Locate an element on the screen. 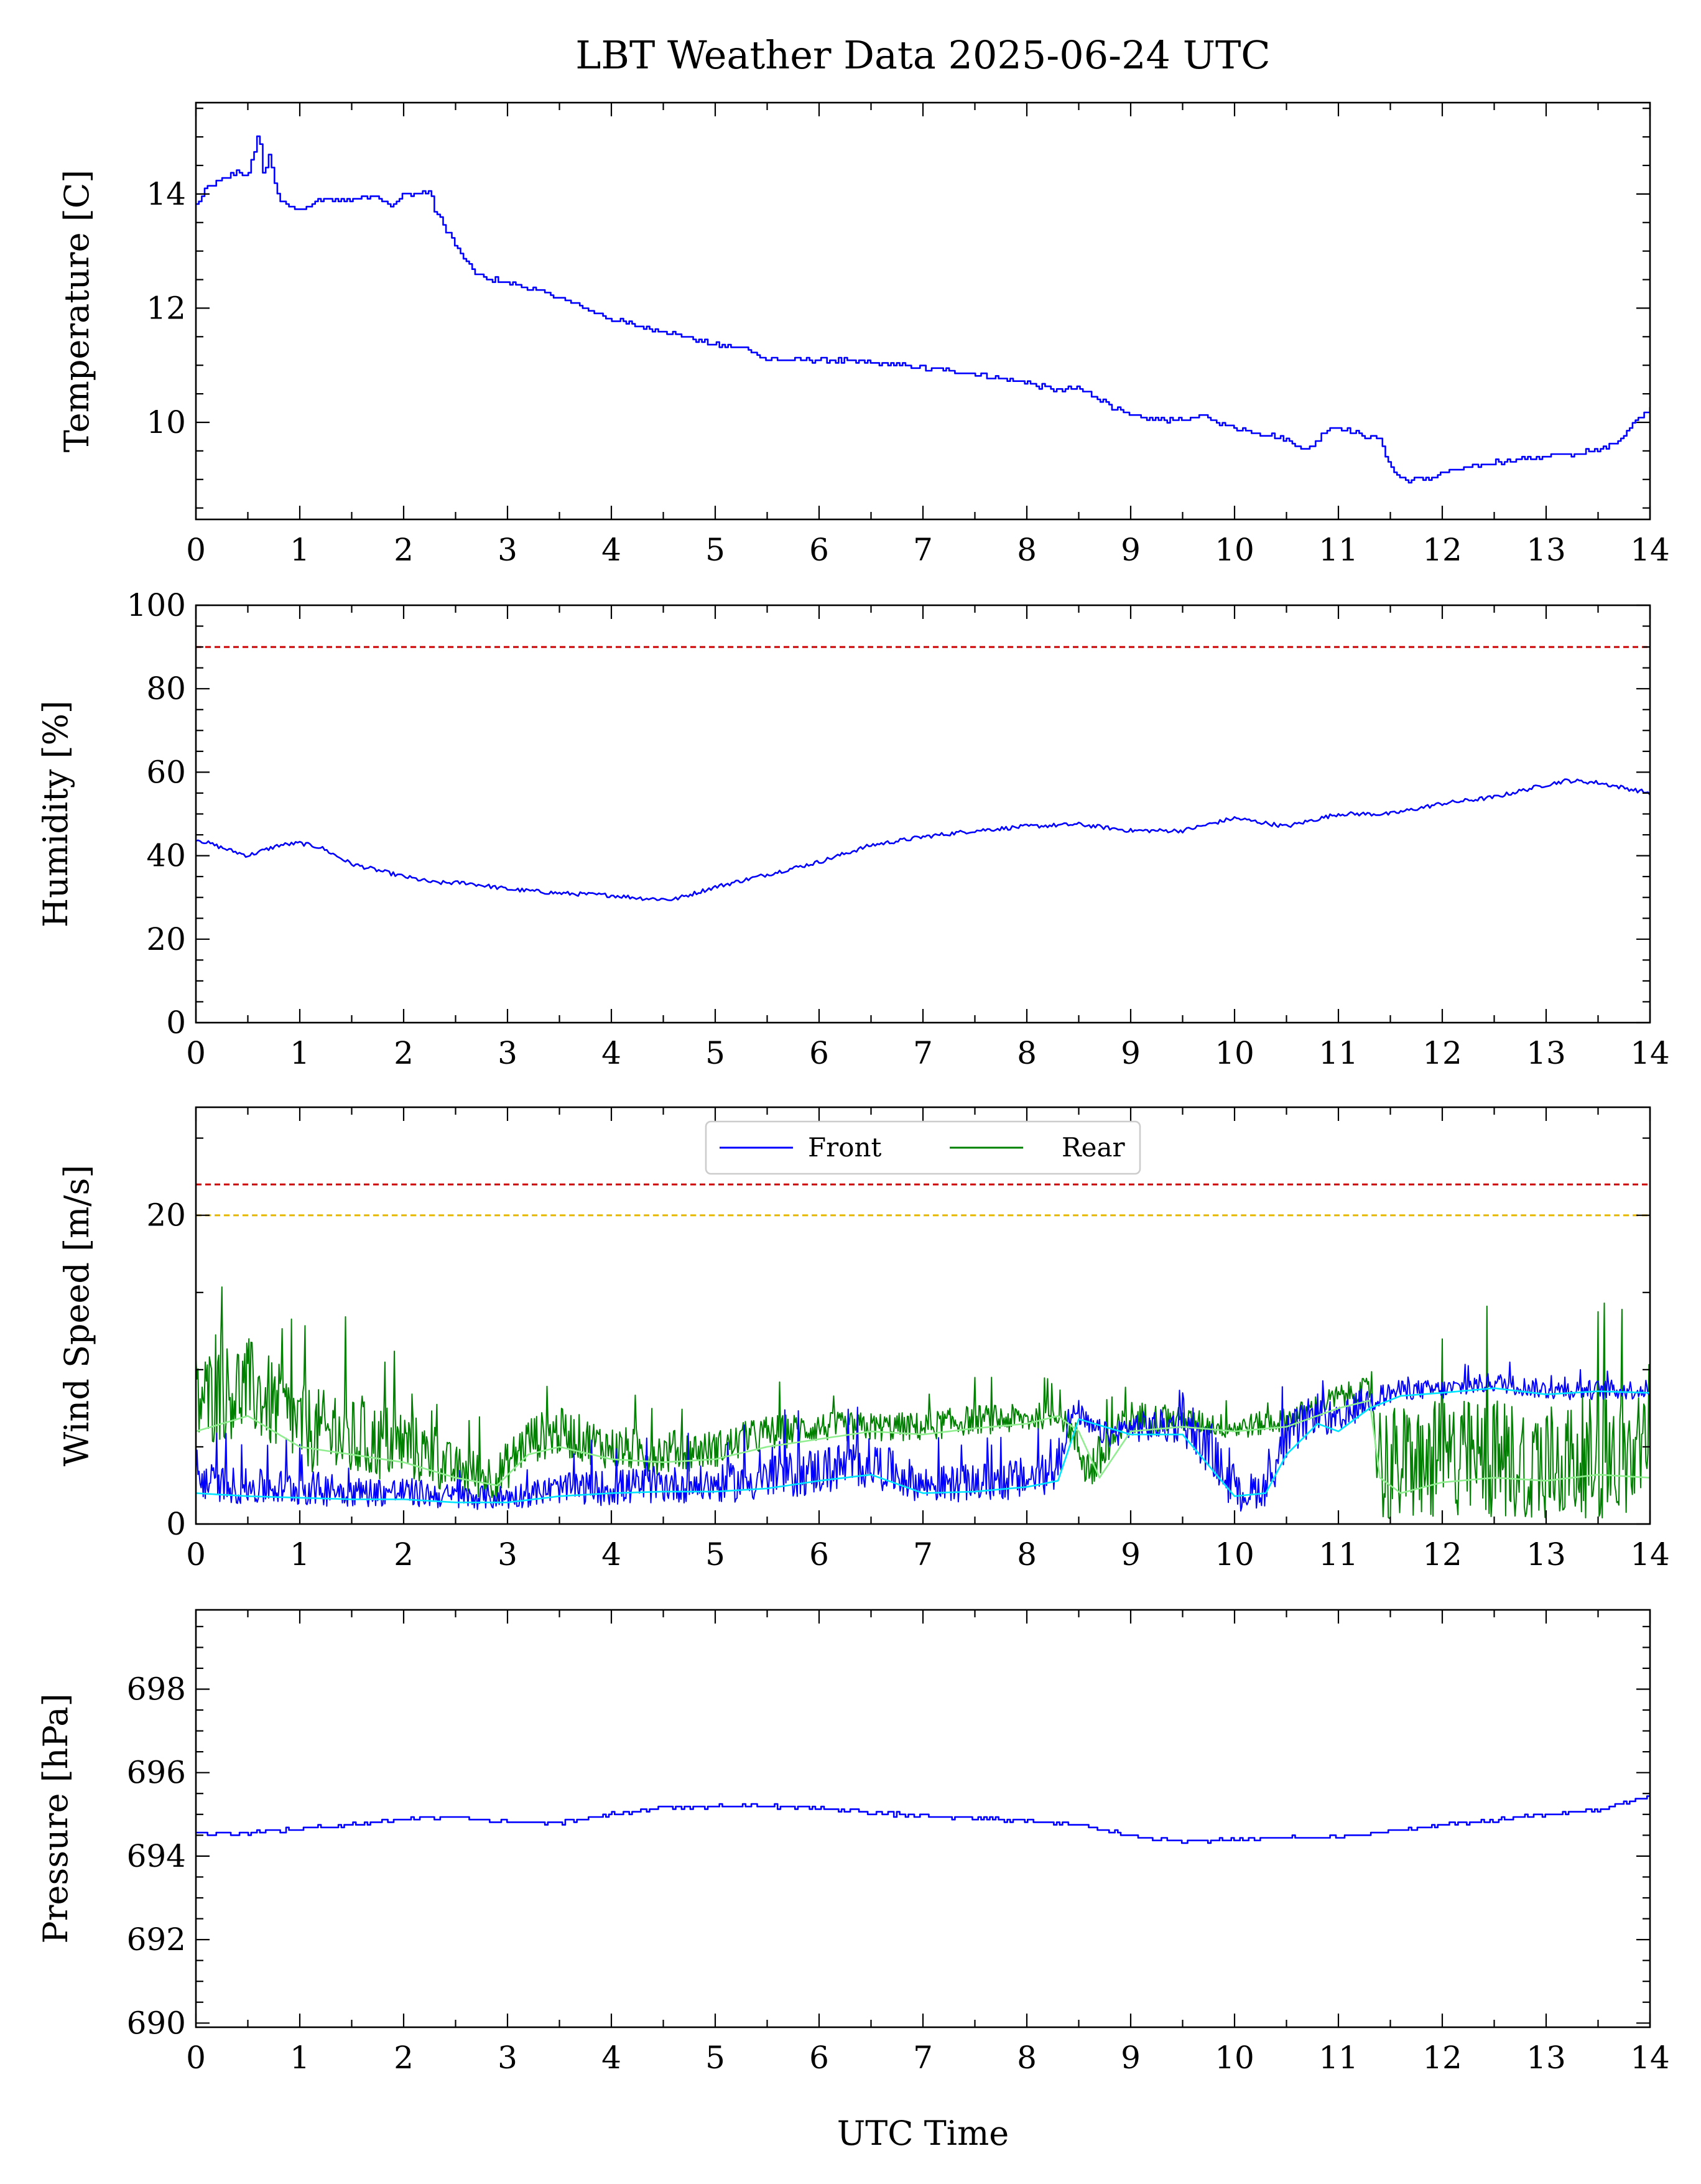 This screenshot has height=2184, width=1701. temperature-y-axis-label: Temperature [C] is located at coordinates (76, 311).